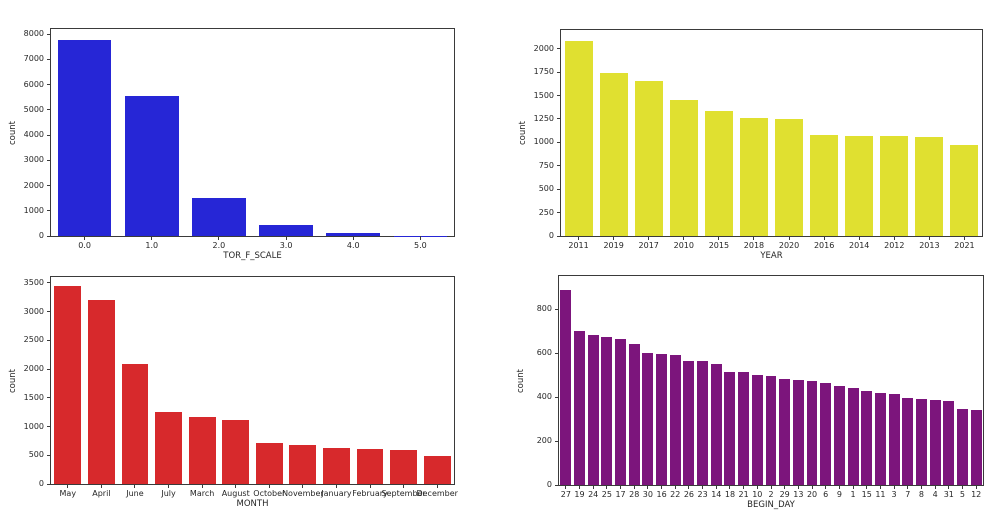 The image size is (993, 521). Describe the element at coordinates (880, 494) in the screenshot. I see `x-tick-label: 11` at that location.